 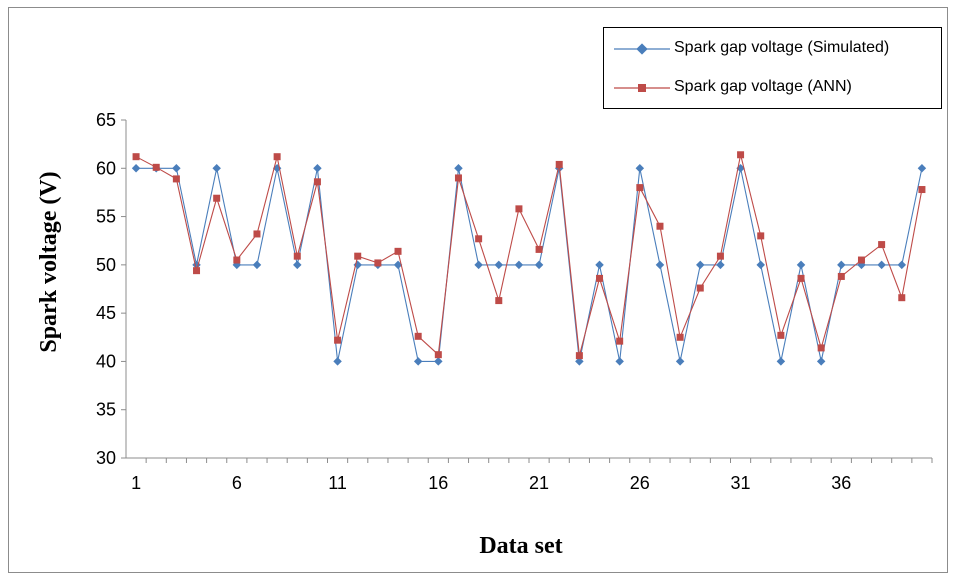 I want to click on x-tick-label: 26, so click(x=640, y=483).